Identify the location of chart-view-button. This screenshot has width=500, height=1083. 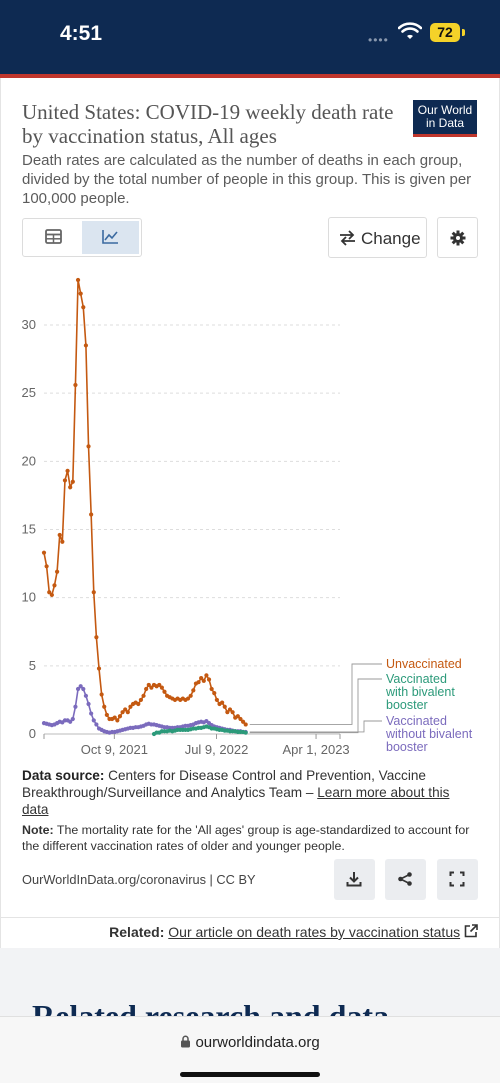
(110, 237).